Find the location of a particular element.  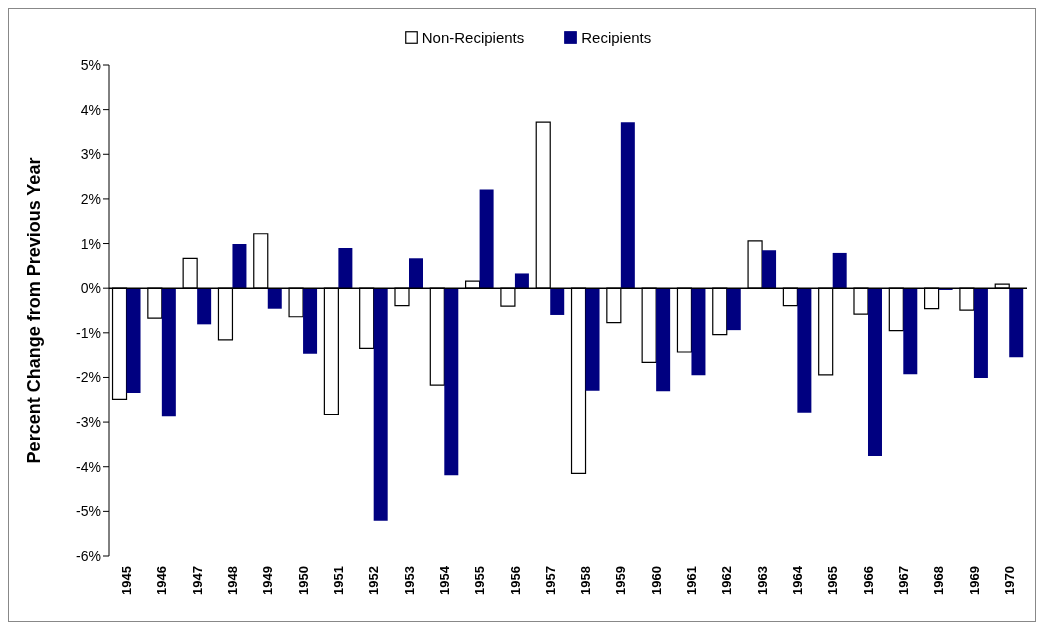

x-tick-label: 1957 is located at coordinates (550, 580).